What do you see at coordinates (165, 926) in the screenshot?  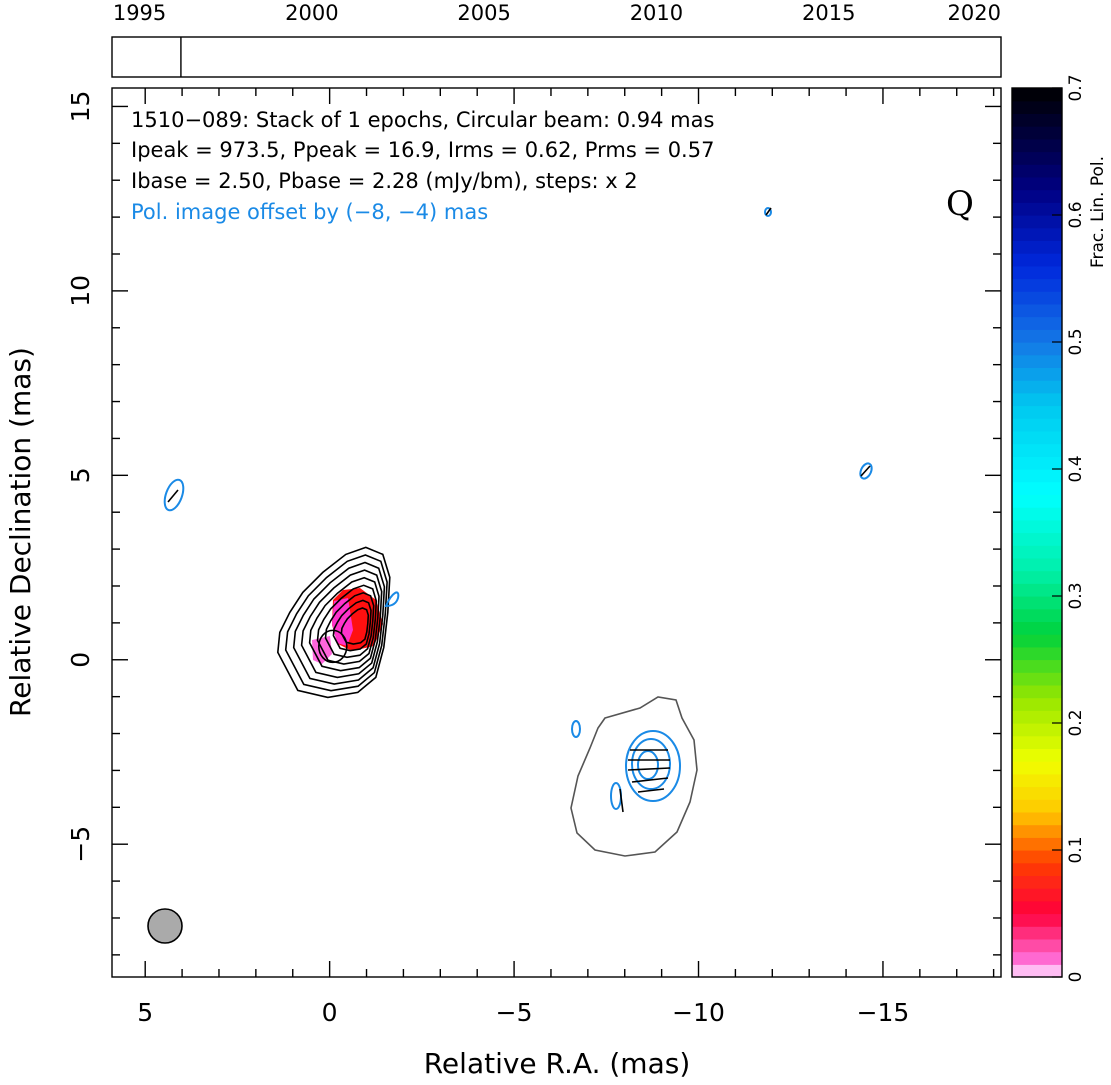 I see `beam-ellipse` at bounding box center [165, 926].